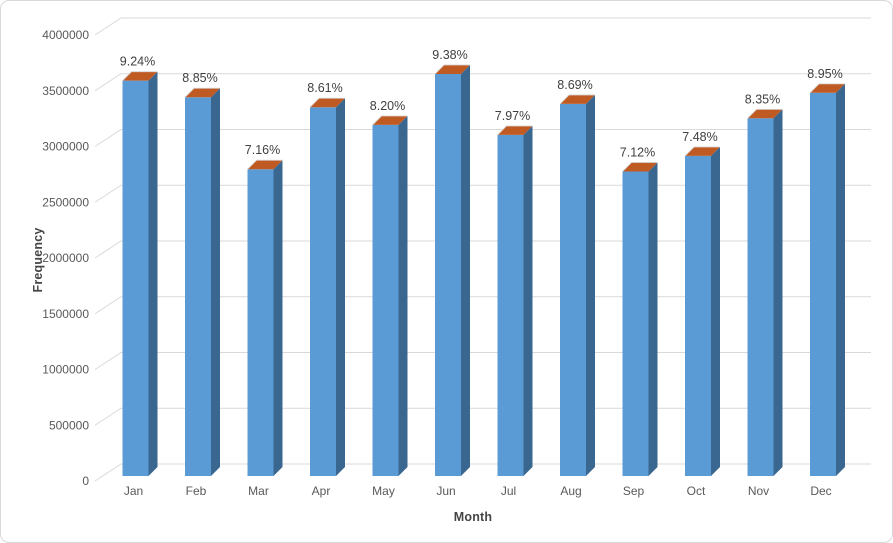  What do you see at coordinates (820, 491) in the screenshot?
I see `x-tick-label-dec: Dec` at bounding box center [820, 491].